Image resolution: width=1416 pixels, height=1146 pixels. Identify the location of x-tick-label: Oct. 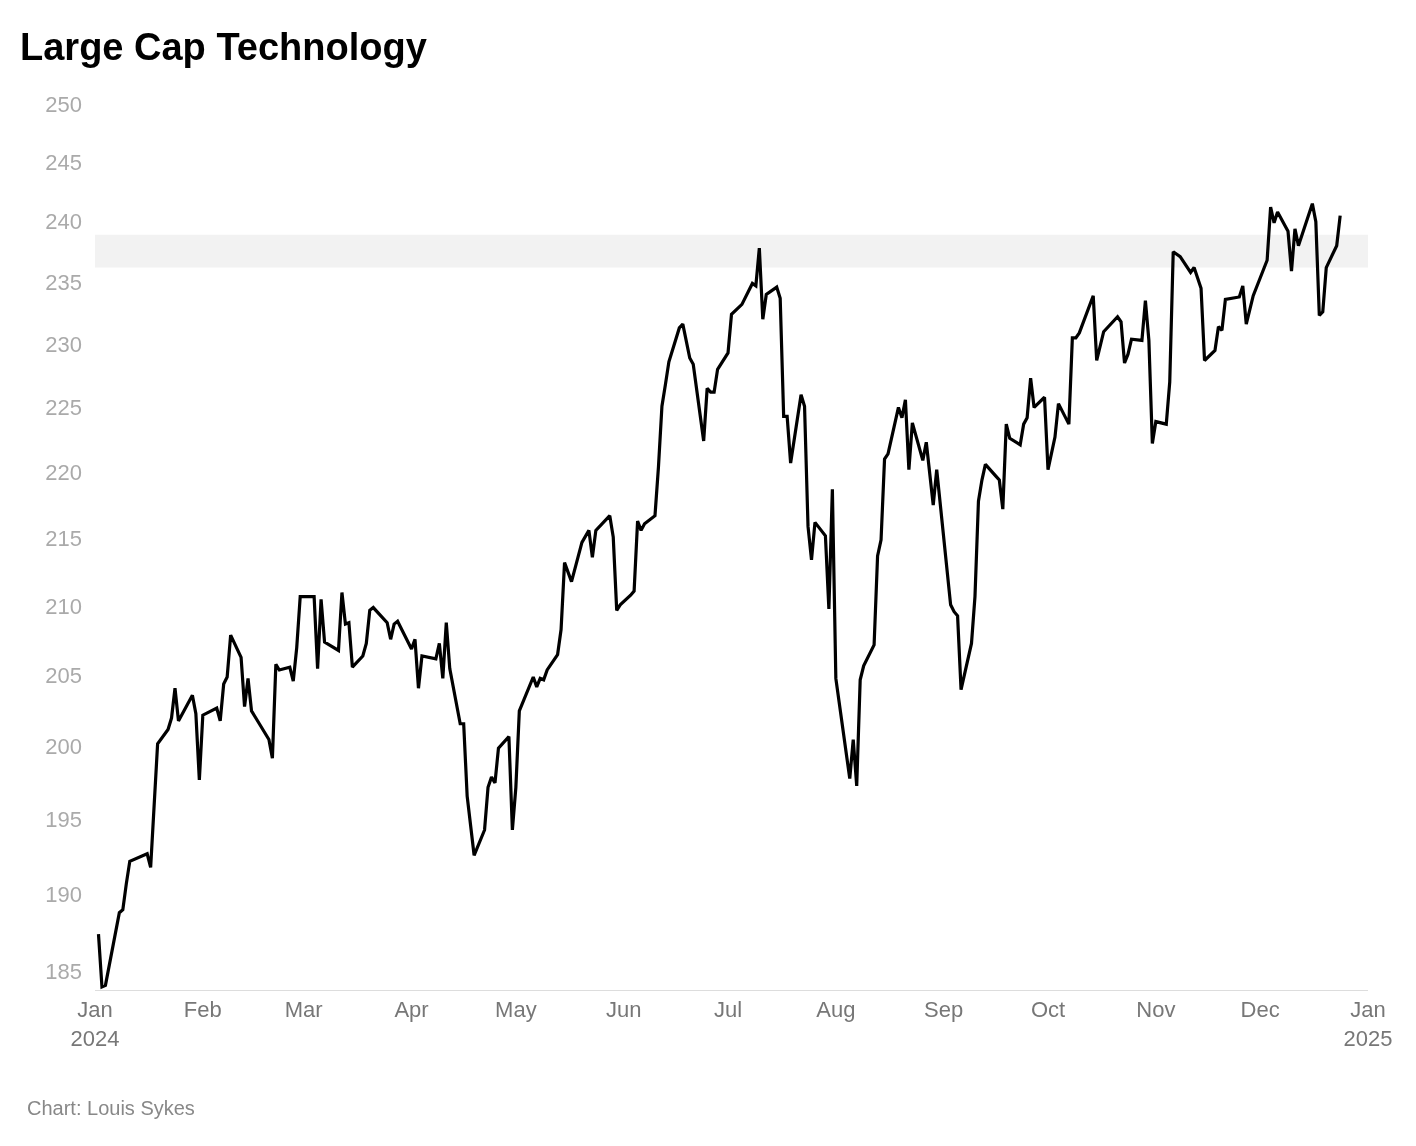
(1048, 1010).